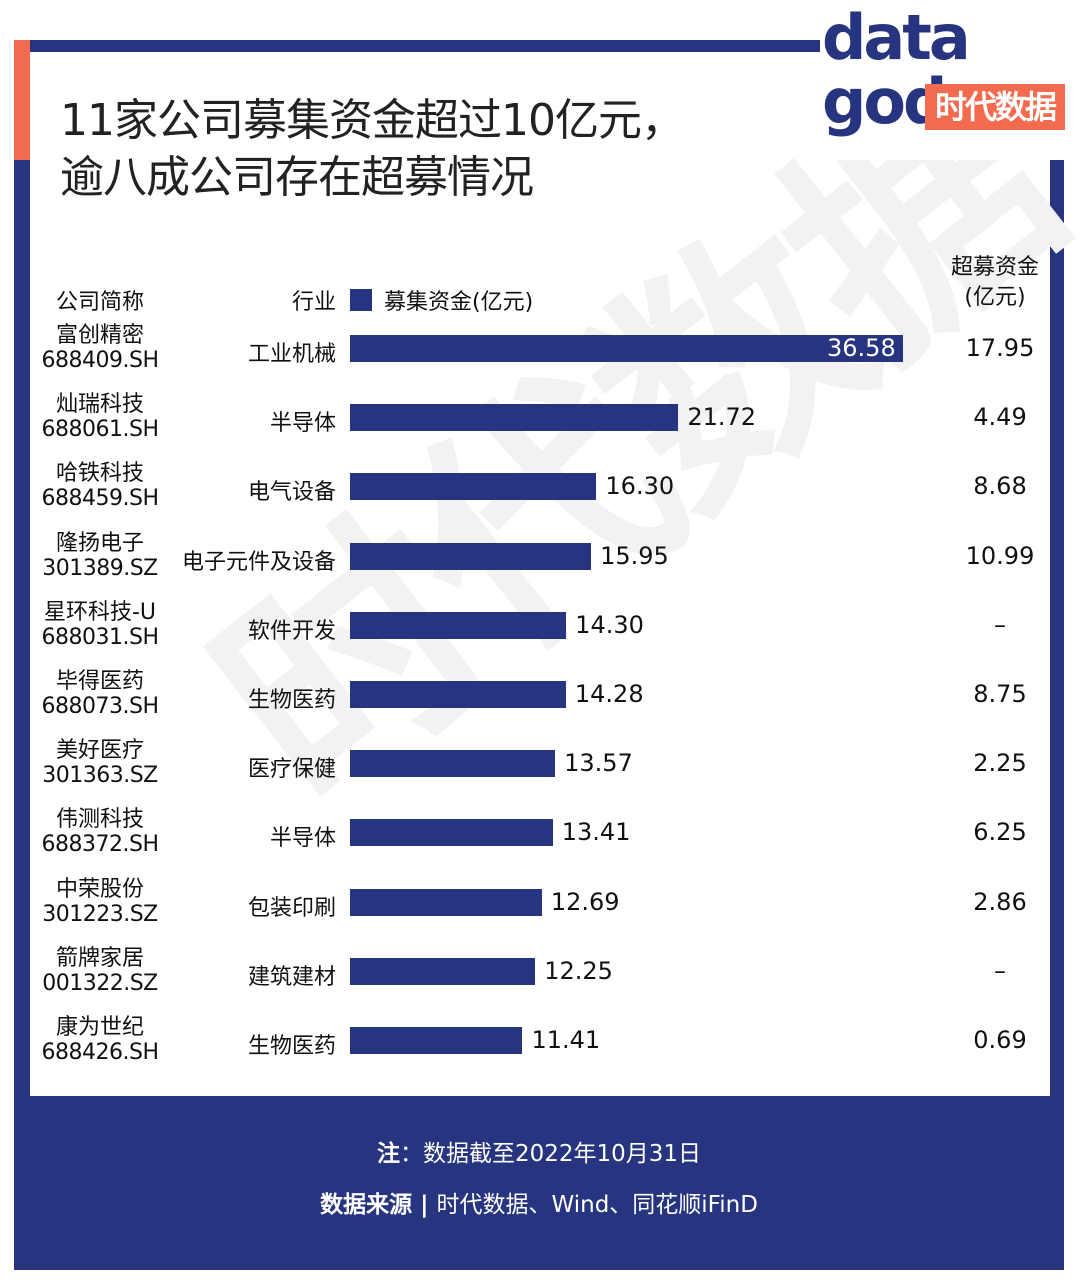 The height and width of the screenshot is (1283, 1080). What do you see at coordinates (291, 354) in the screenshot?
I see `industry-label: 工业机械` at bounding box center [291, 354].